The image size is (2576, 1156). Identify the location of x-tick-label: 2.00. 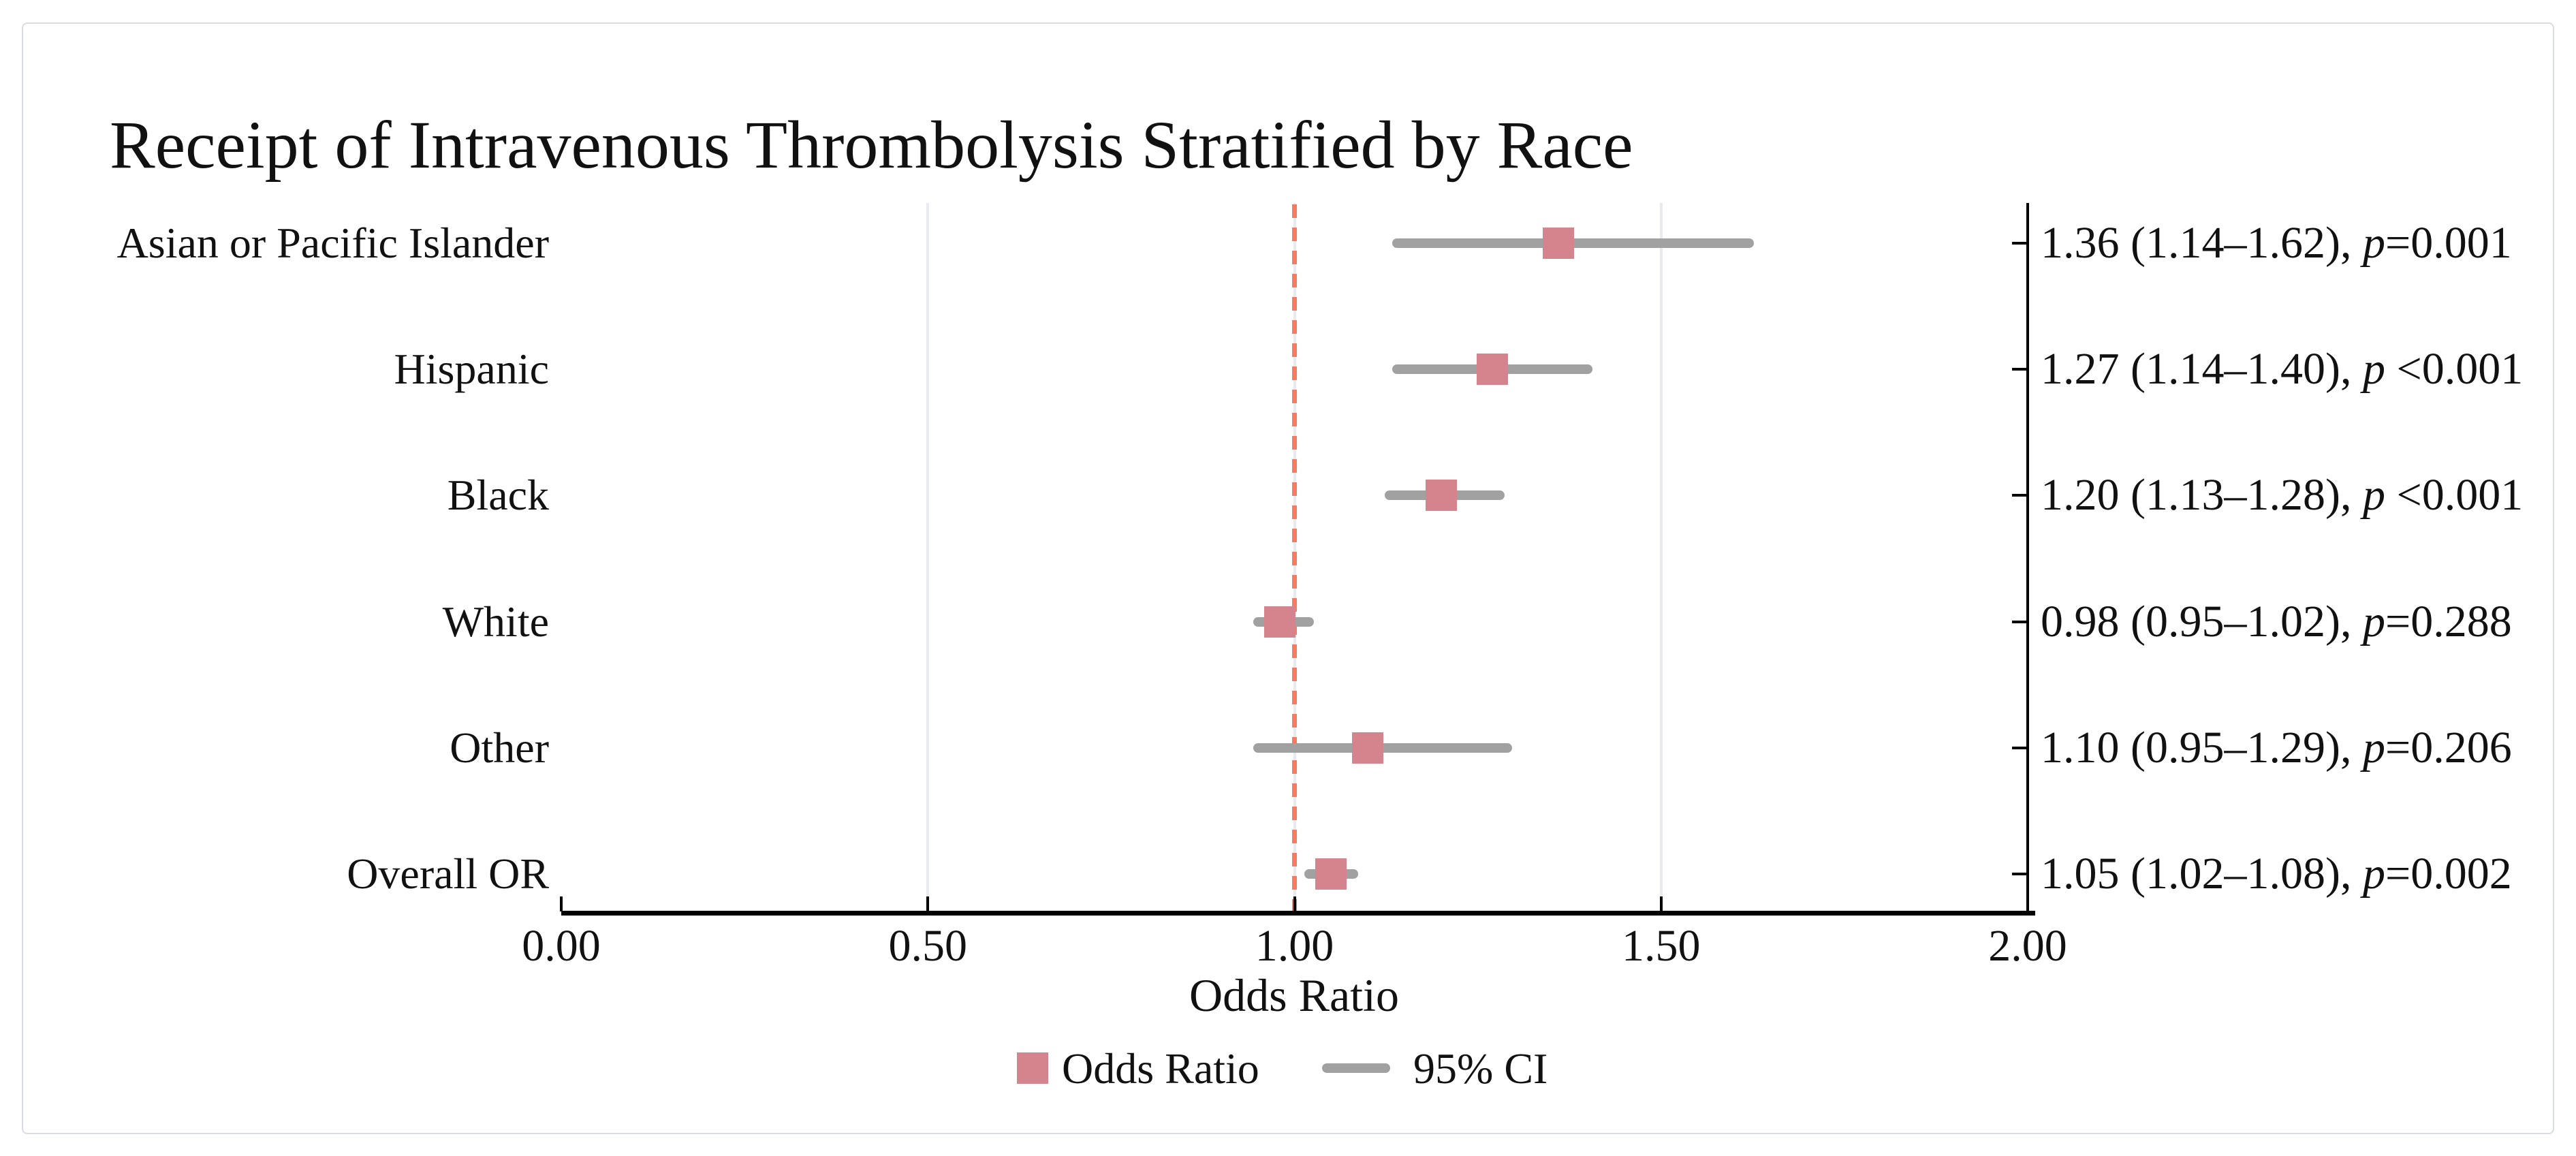
(2027, 946).